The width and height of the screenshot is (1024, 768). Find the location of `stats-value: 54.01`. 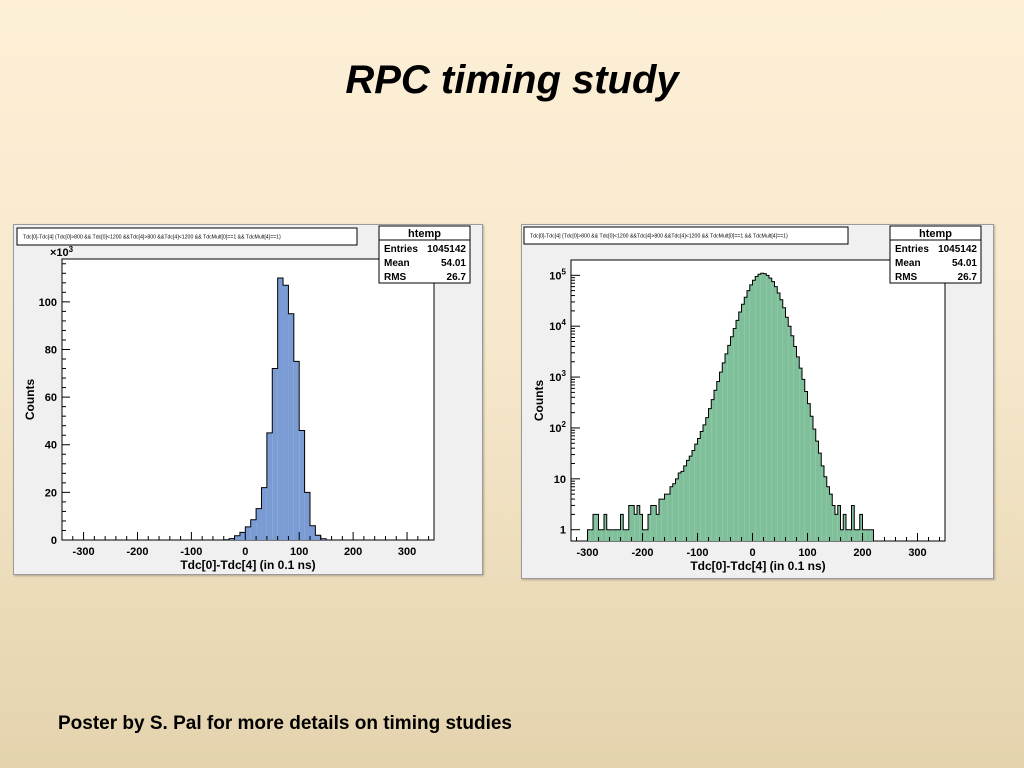

stats-value: 54.01 is located at coordinates (964, 263).